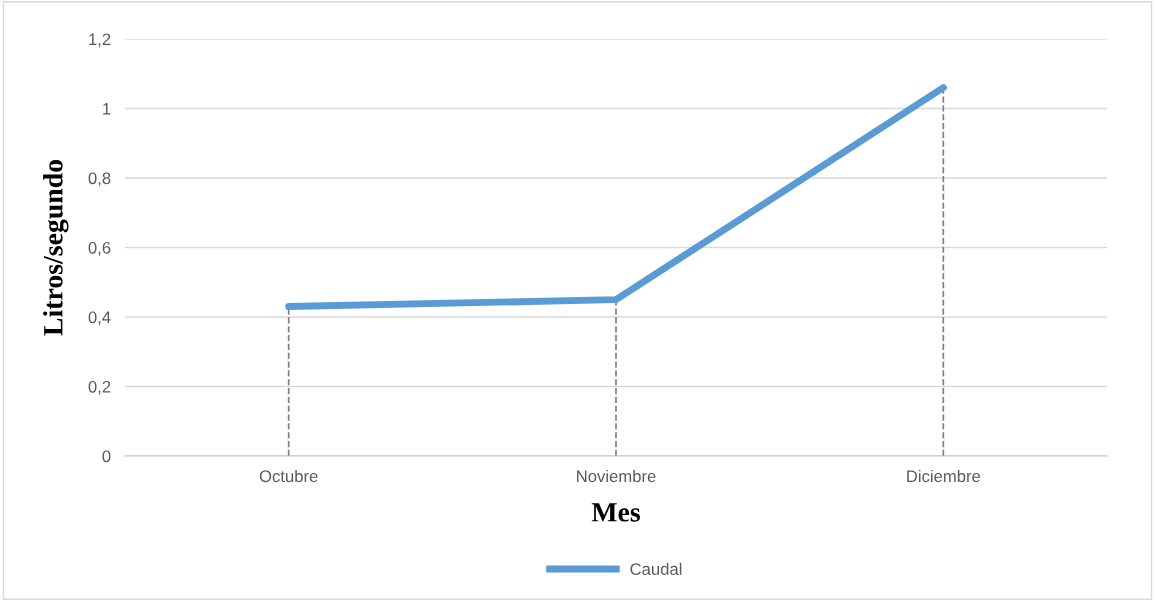 Image resolution: width=1155 pixels, height=601 pixels. I want to click on y-tick-label: 0,2, so click(99, 387).